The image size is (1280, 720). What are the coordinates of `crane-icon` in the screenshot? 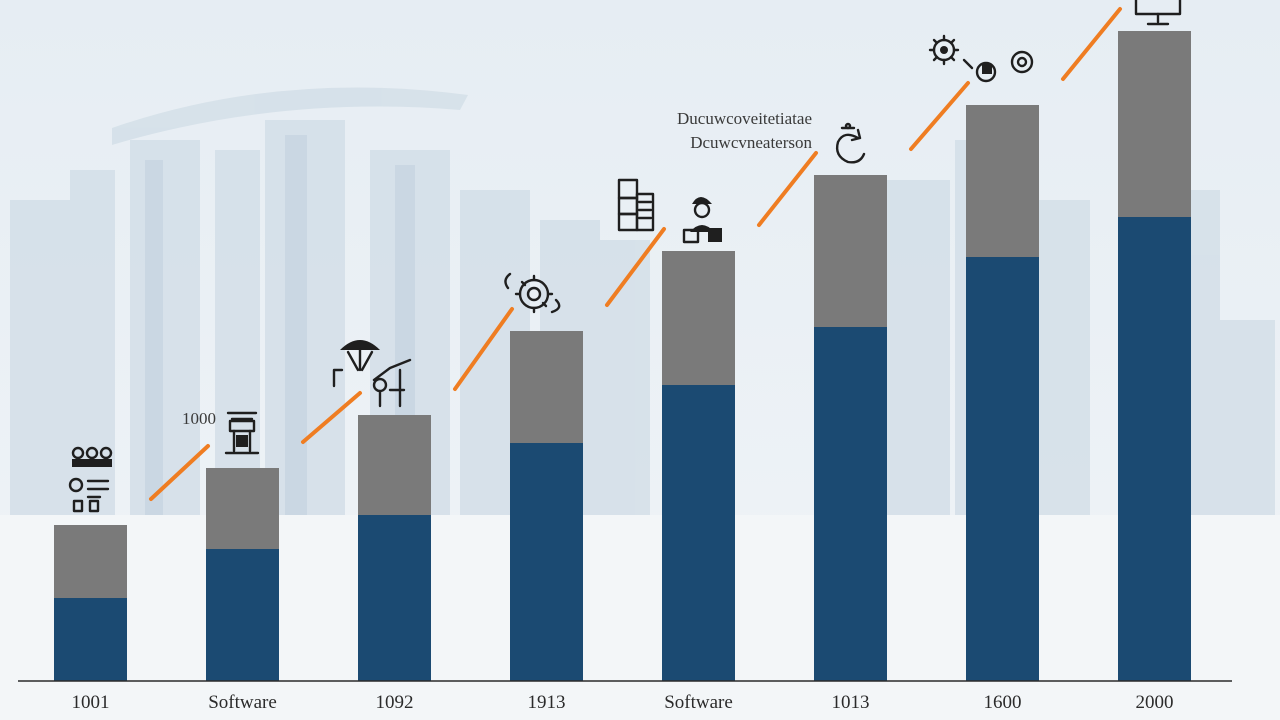 It's located at (242, 433).